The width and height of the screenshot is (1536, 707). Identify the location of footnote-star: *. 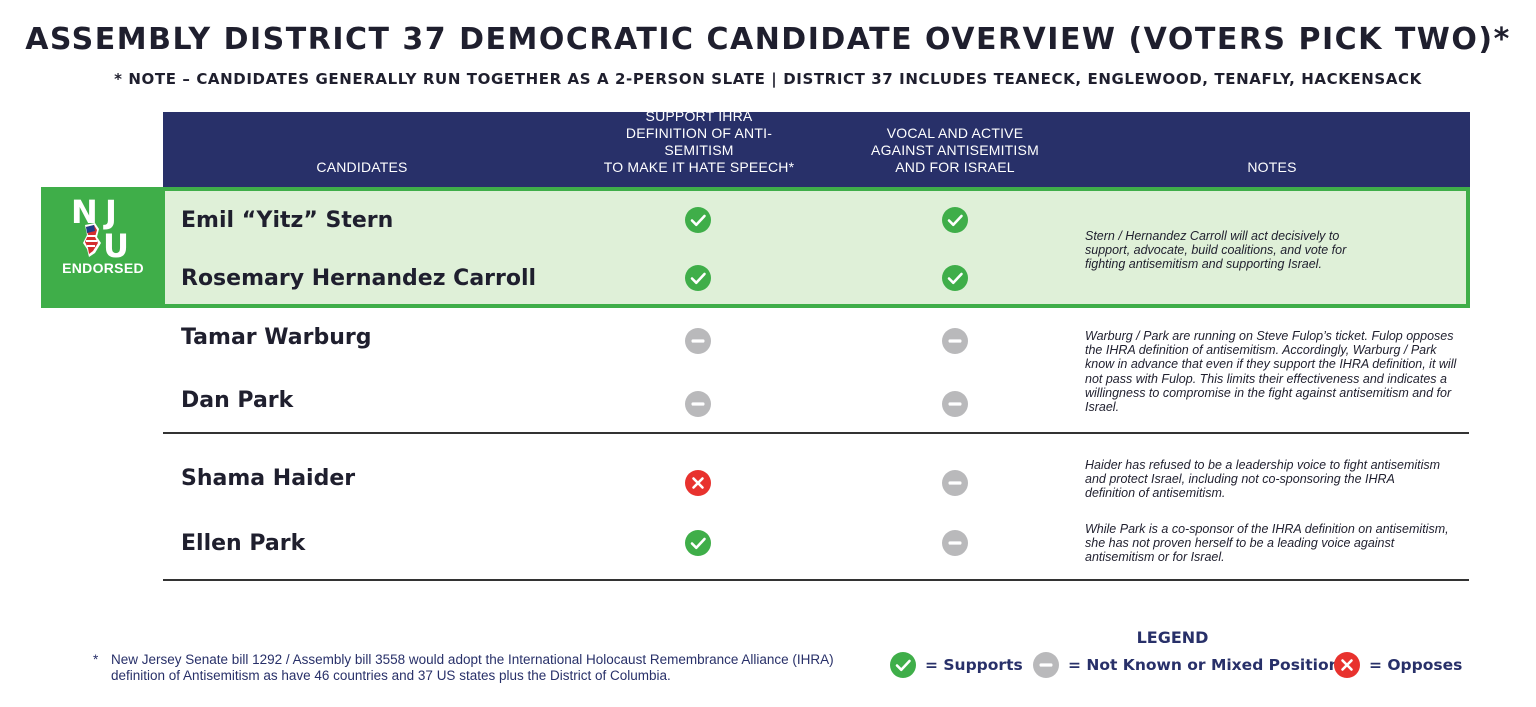
(96, 659).